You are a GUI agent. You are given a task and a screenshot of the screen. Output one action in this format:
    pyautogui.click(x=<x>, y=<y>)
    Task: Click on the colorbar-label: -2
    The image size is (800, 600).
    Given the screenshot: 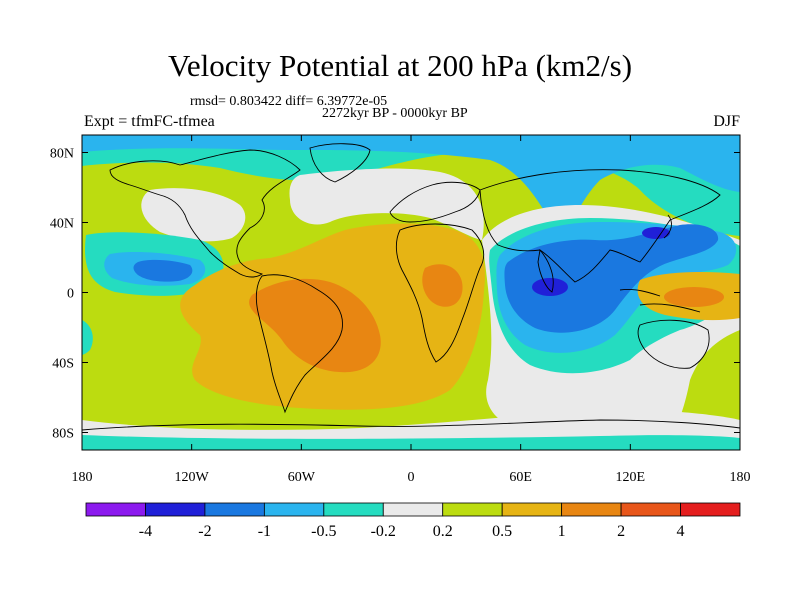 What is the action you would take?
    pyautogui.click(x=204, y=531)
    